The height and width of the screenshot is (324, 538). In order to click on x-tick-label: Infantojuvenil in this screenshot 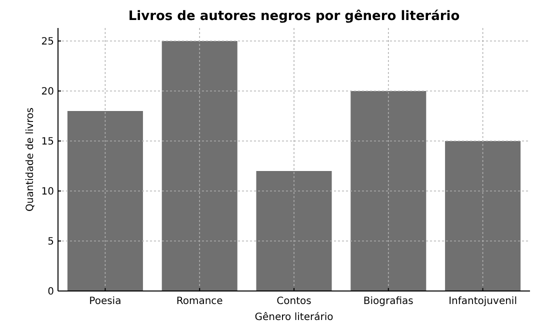, I will do `click(483, 301)`.